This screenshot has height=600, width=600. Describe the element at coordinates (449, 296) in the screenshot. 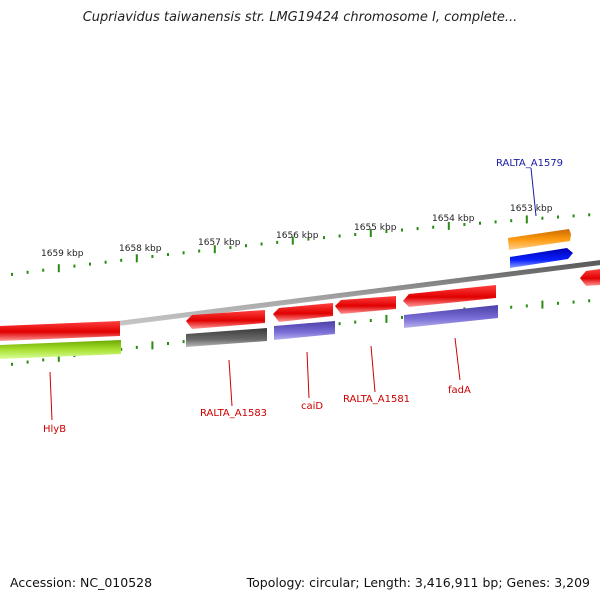

I see `gene-fada-red` at that location.